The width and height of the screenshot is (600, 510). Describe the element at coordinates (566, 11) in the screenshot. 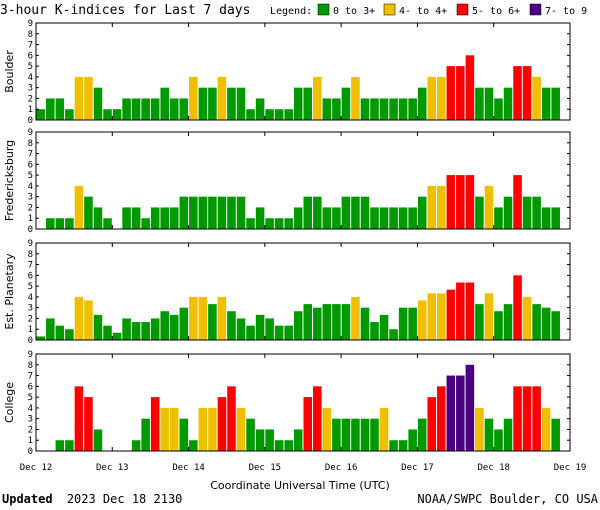

I see `legend-entry: 7- to 9` at that location.